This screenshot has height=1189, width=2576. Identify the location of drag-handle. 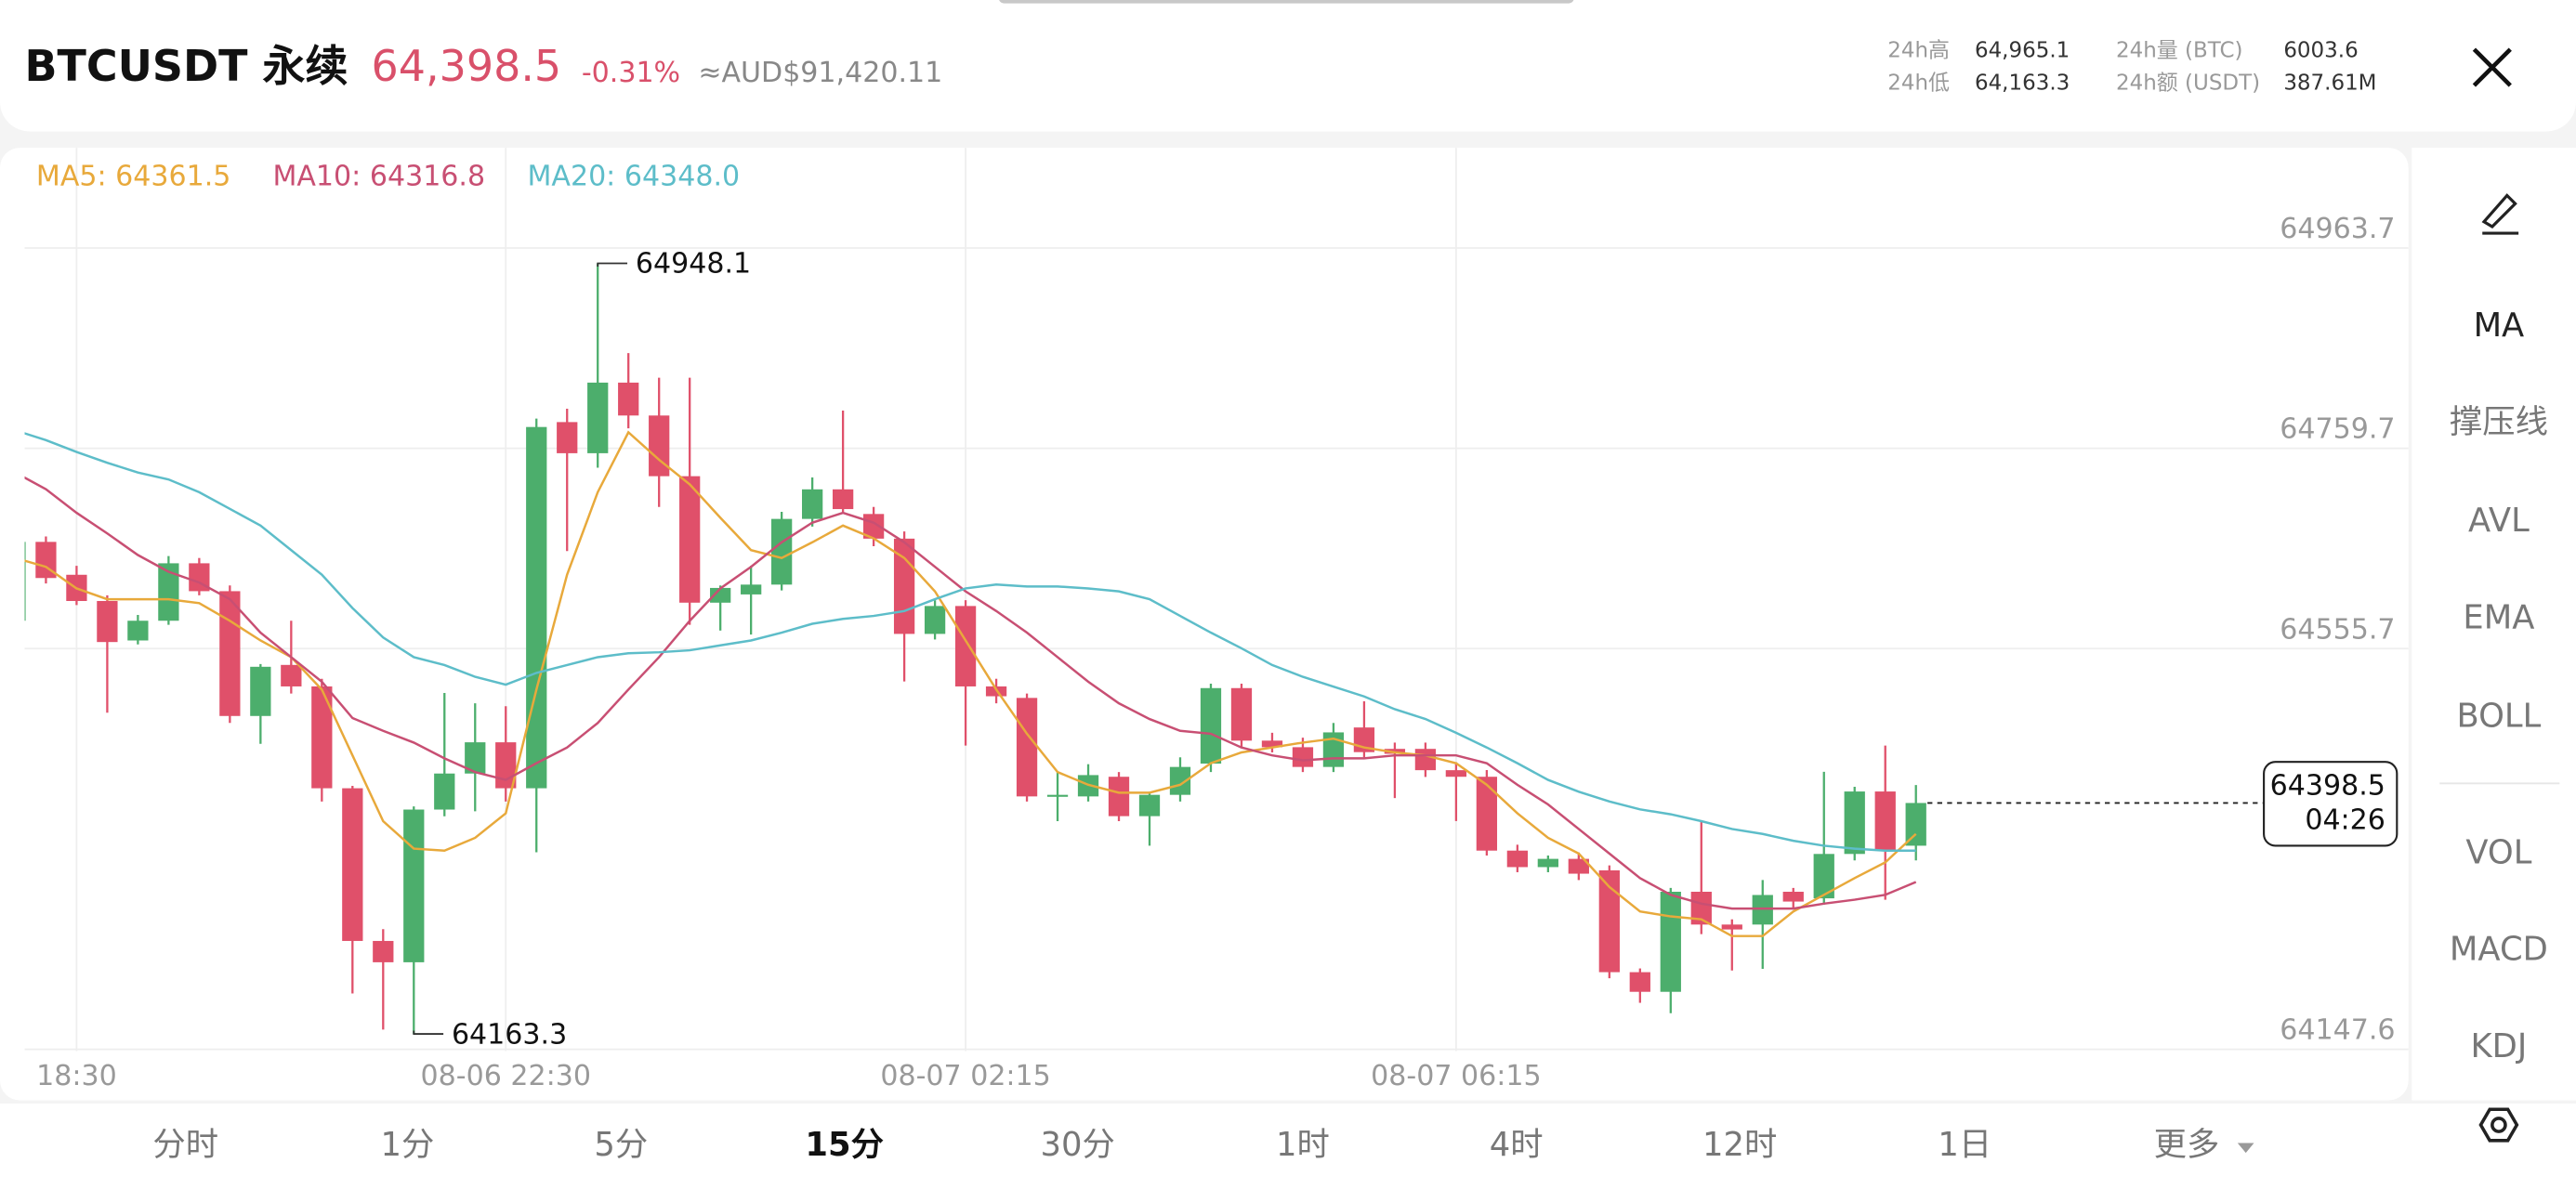
(1286, 2).